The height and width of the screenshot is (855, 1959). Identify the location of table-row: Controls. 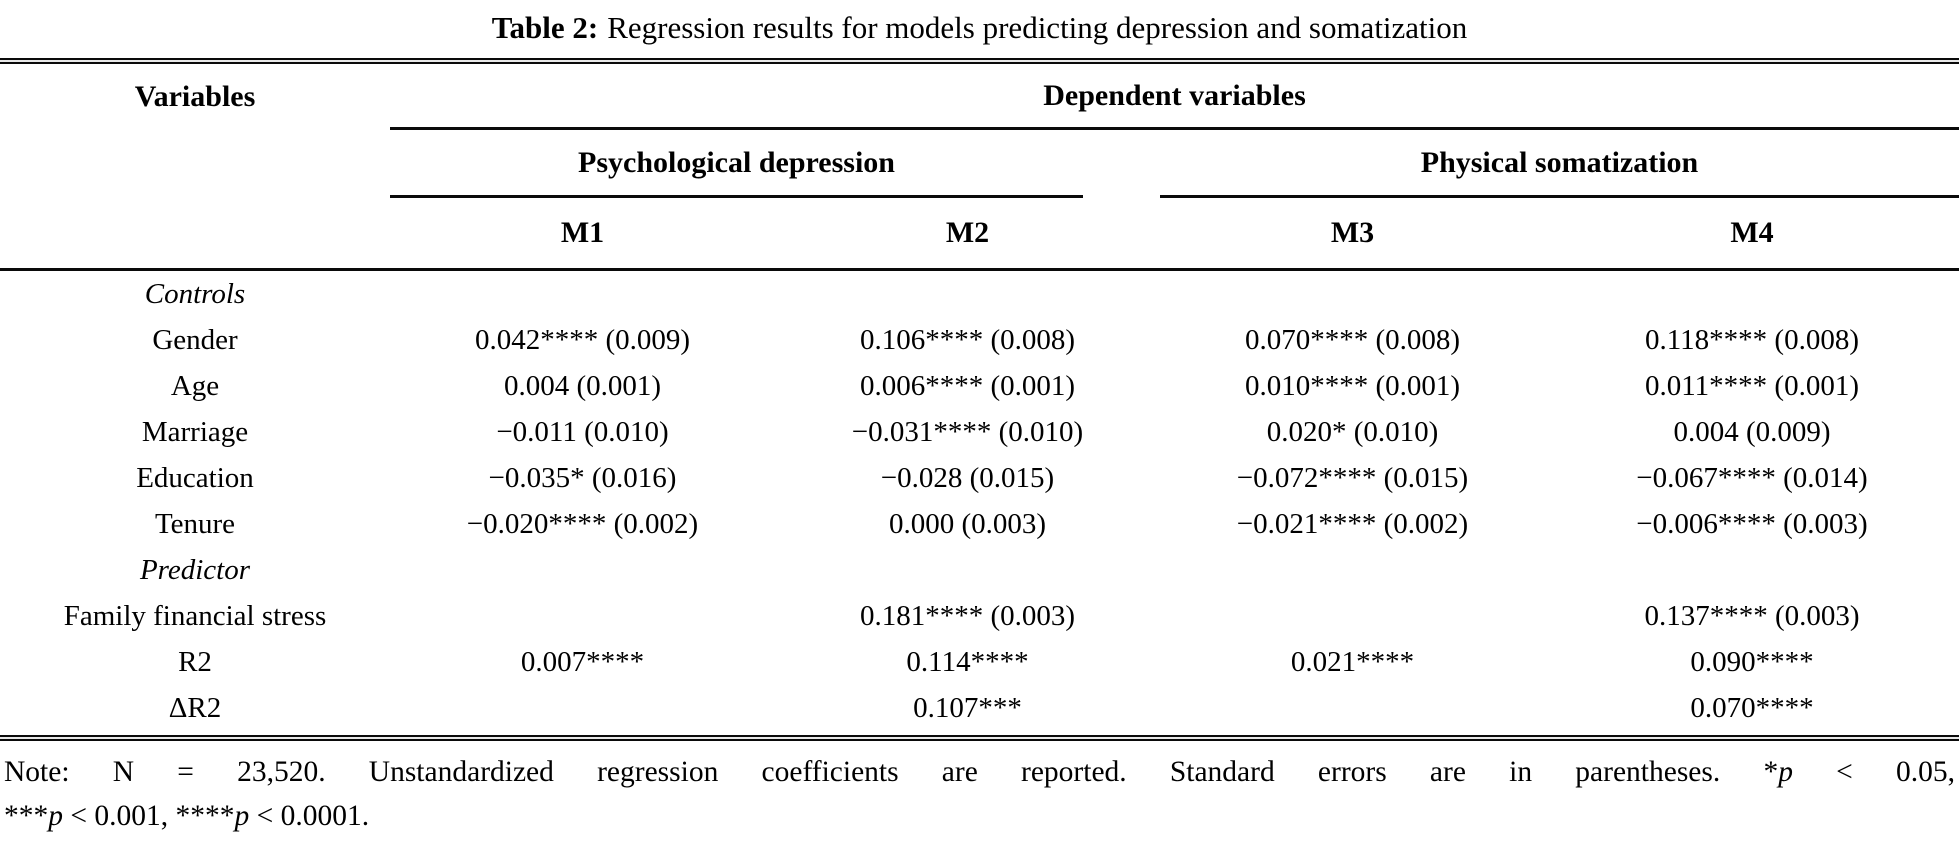
(979, 294).